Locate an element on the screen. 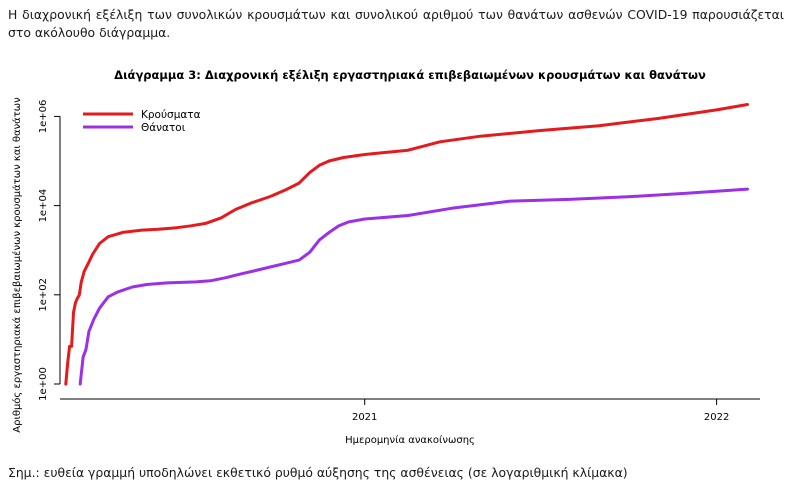 The height and width of the screenshot is (486, 789). y-tick-label: 1e+02 is located at coordinates (43, 295).